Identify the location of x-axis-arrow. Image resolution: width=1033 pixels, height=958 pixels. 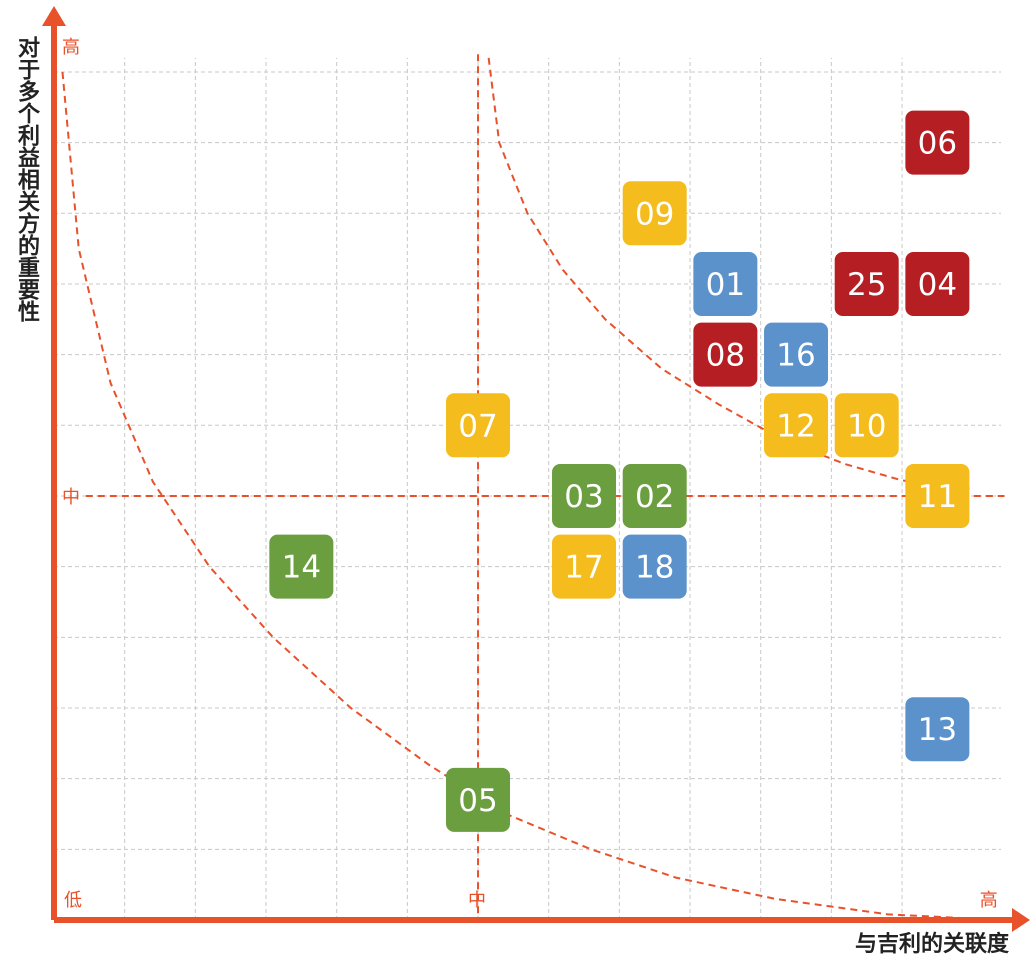
(1021, 920).